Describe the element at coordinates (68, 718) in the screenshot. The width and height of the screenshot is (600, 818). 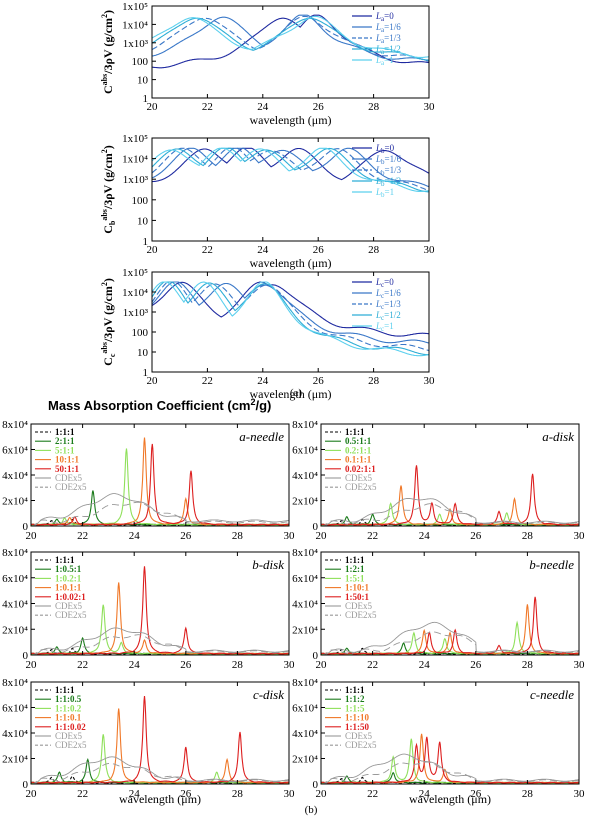
I see `legend-entry: 1:1:0.1` at that location.